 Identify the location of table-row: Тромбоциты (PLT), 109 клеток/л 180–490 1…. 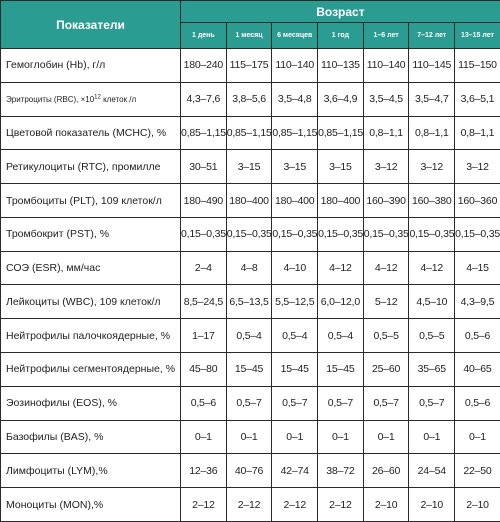
(250, 200).